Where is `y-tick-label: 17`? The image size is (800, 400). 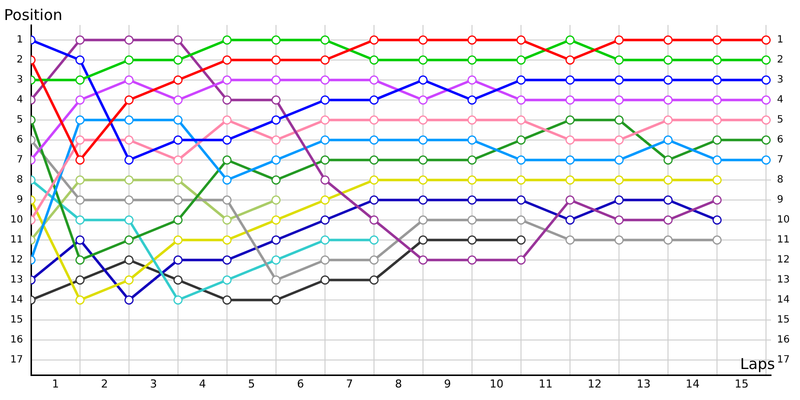 y-tick-label: 17 is located at coordinates (16, 360).